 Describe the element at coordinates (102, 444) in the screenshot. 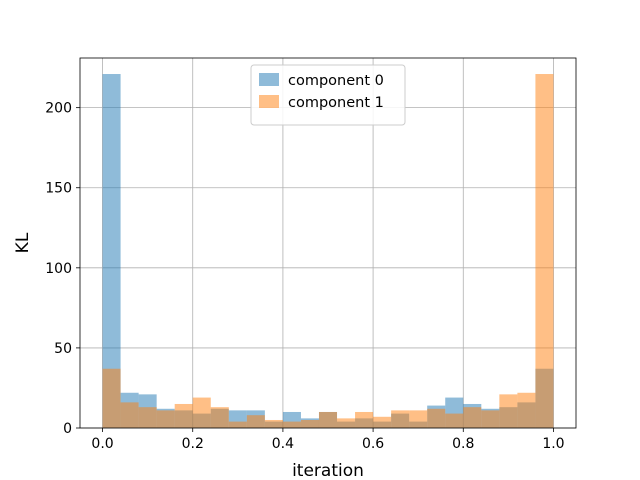

I see `x-tick-label: 0.0` at that location.